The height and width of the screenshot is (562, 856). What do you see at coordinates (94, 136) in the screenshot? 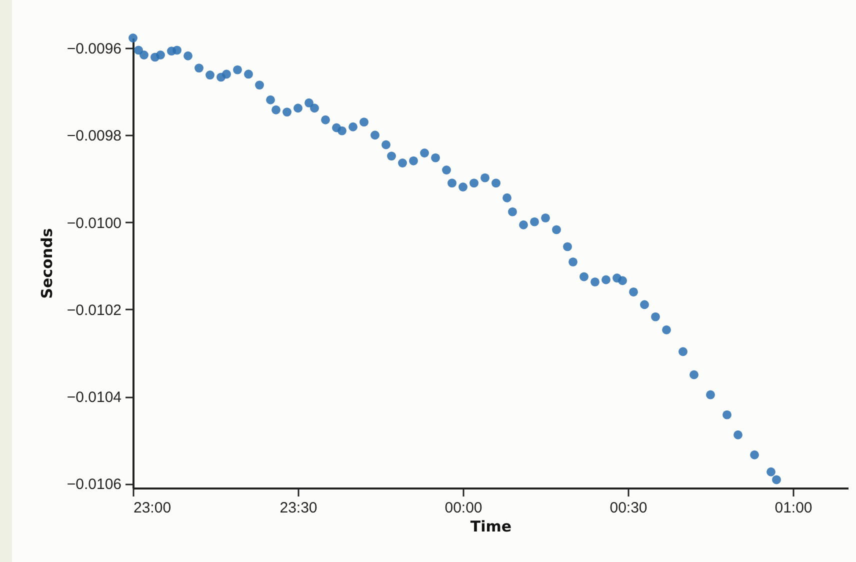
I see `y-tick-label: −0.0098` at bounding box center [94, 136].